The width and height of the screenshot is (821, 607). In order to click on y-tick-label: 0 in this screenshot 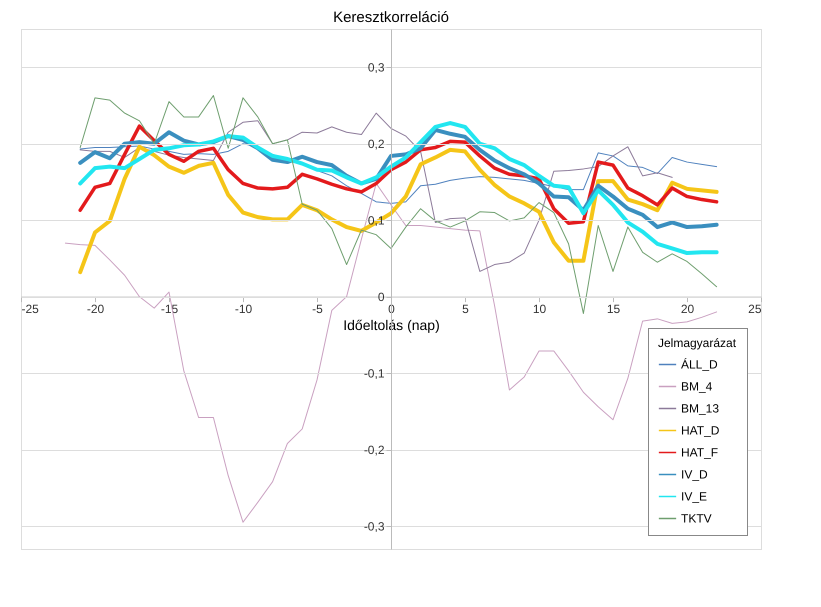, I will do `click(381, 297)`.